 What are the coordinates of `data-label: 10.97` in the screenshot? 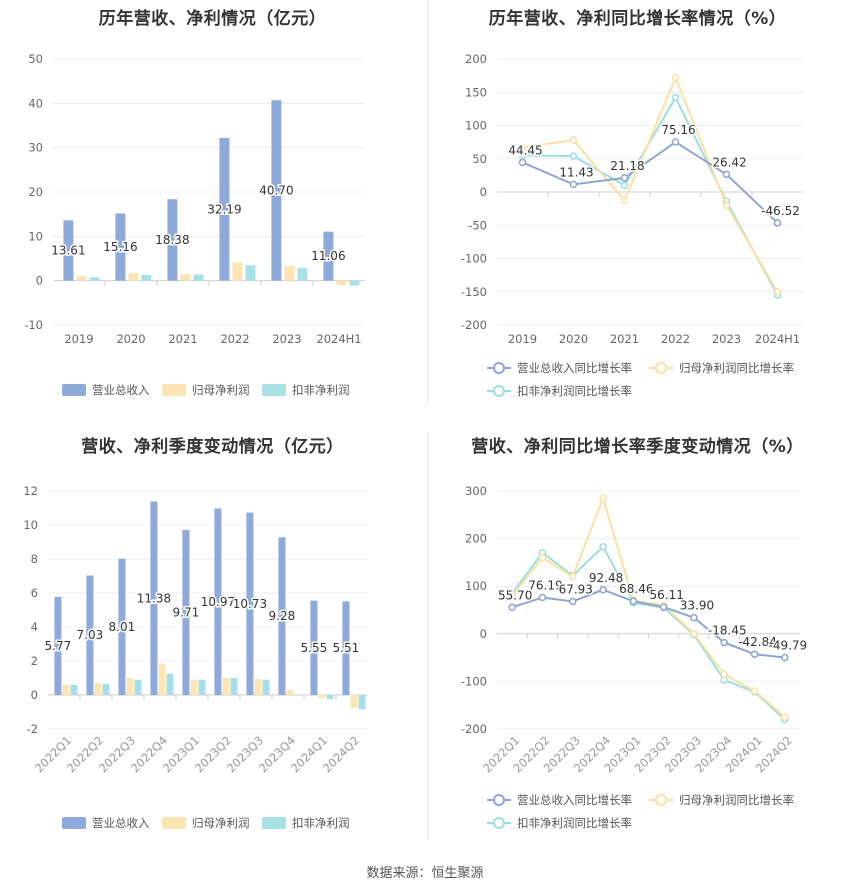 It's located at (218, 602).